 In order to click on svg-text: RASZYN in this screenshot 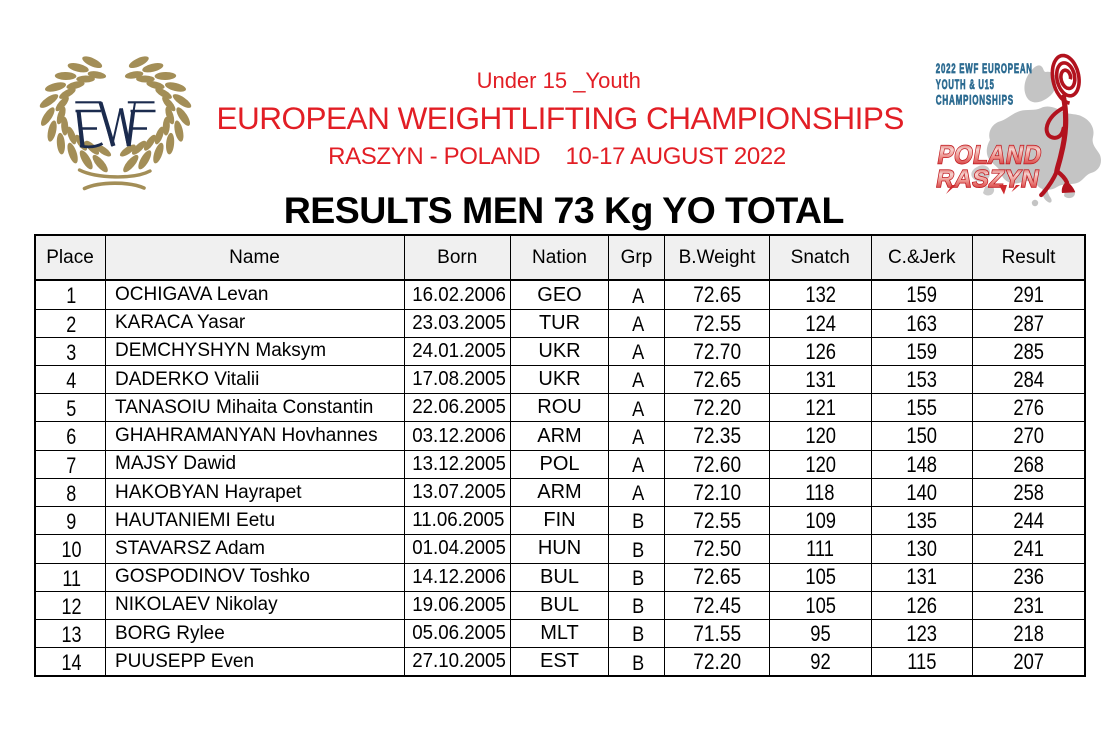, I will do `click(987, 179)`.